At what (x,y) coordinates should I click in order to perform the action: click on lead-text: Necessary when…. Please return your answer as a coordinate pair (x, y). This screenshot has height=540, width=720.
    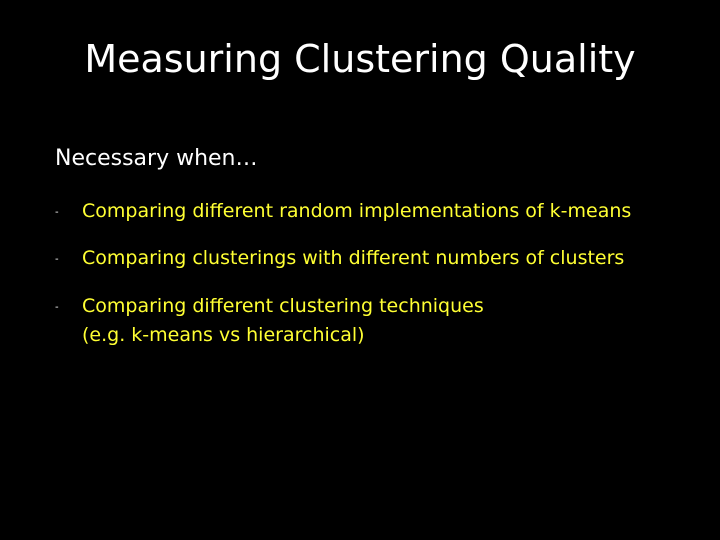
    Looking at the image, I should click on (156, 158).